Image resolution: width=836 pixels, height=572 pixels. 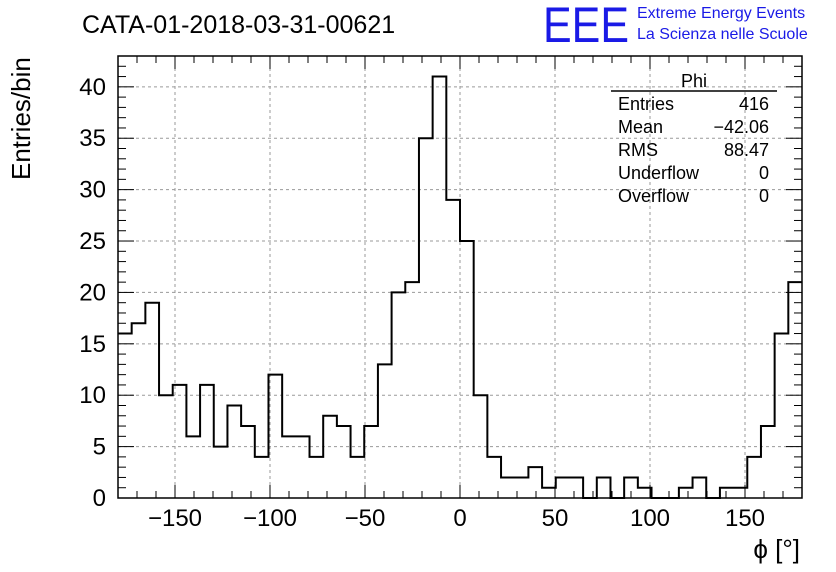 I want to click on y-tick-label: 10, so click(x=92, y=395).